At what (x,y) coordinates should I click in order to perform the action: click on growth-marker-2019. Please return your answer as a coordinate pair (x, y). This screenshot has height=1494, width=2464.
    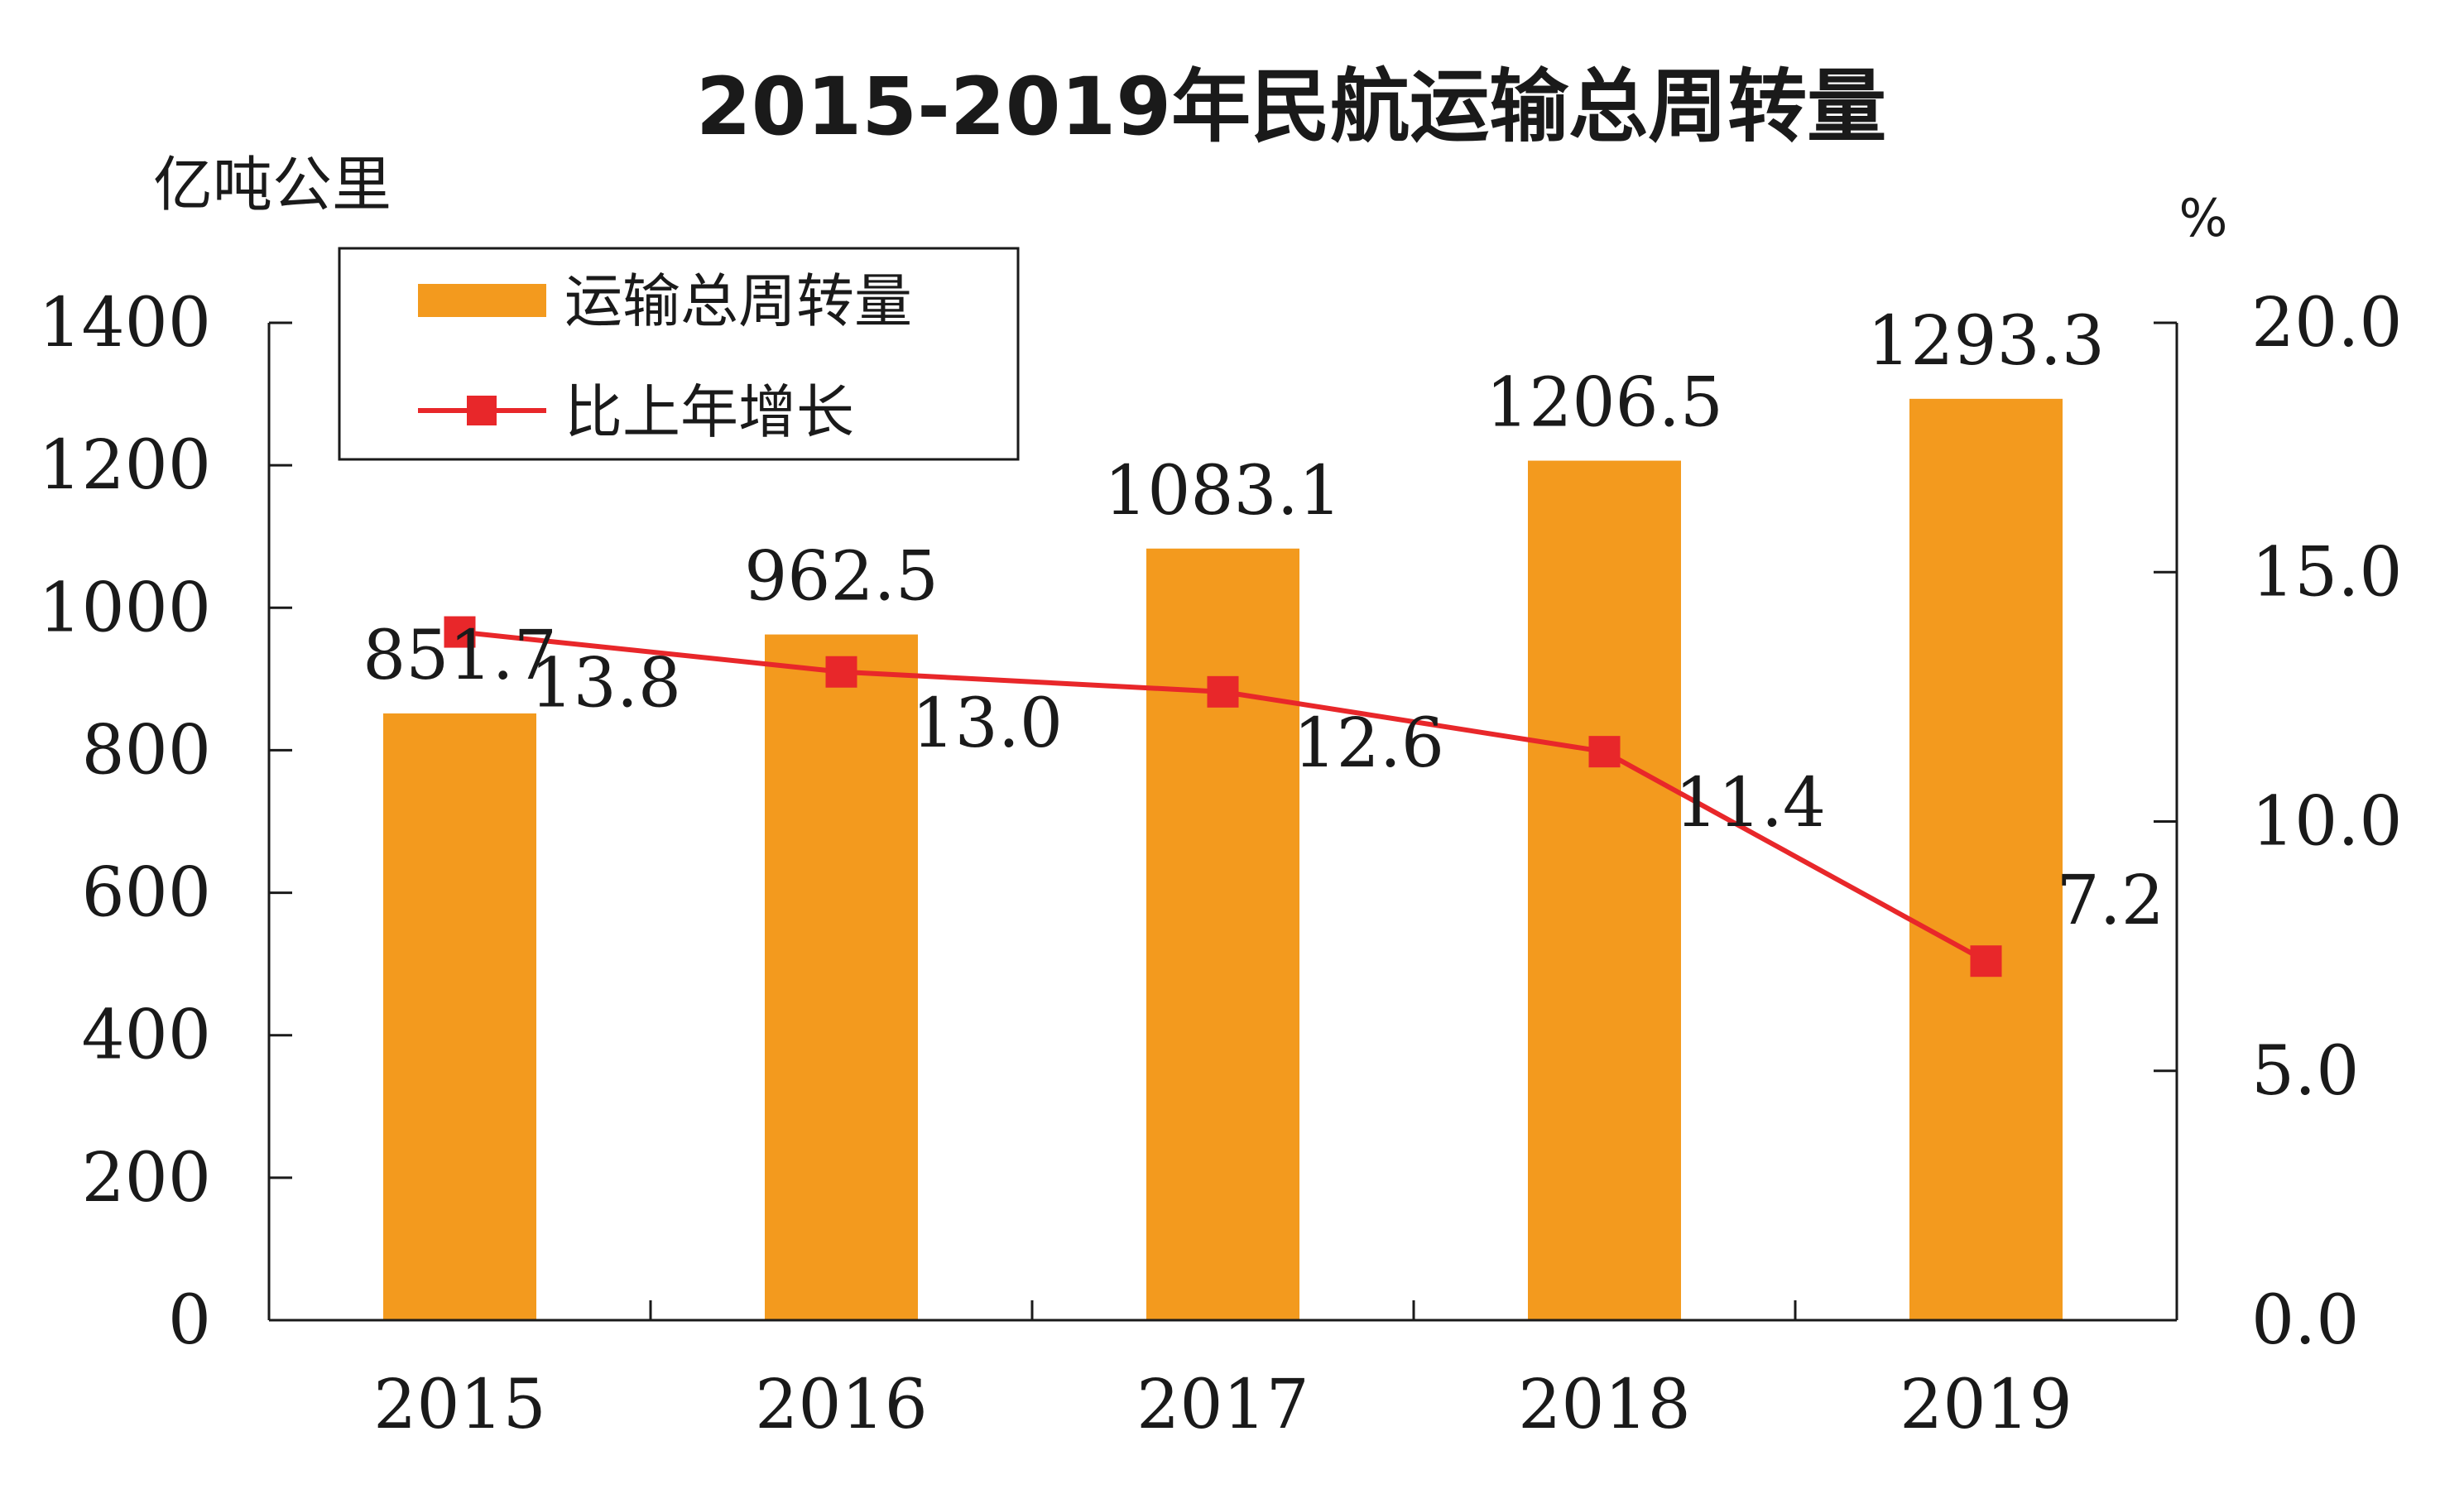
    Looking at the image, I should click on (1986, 961).